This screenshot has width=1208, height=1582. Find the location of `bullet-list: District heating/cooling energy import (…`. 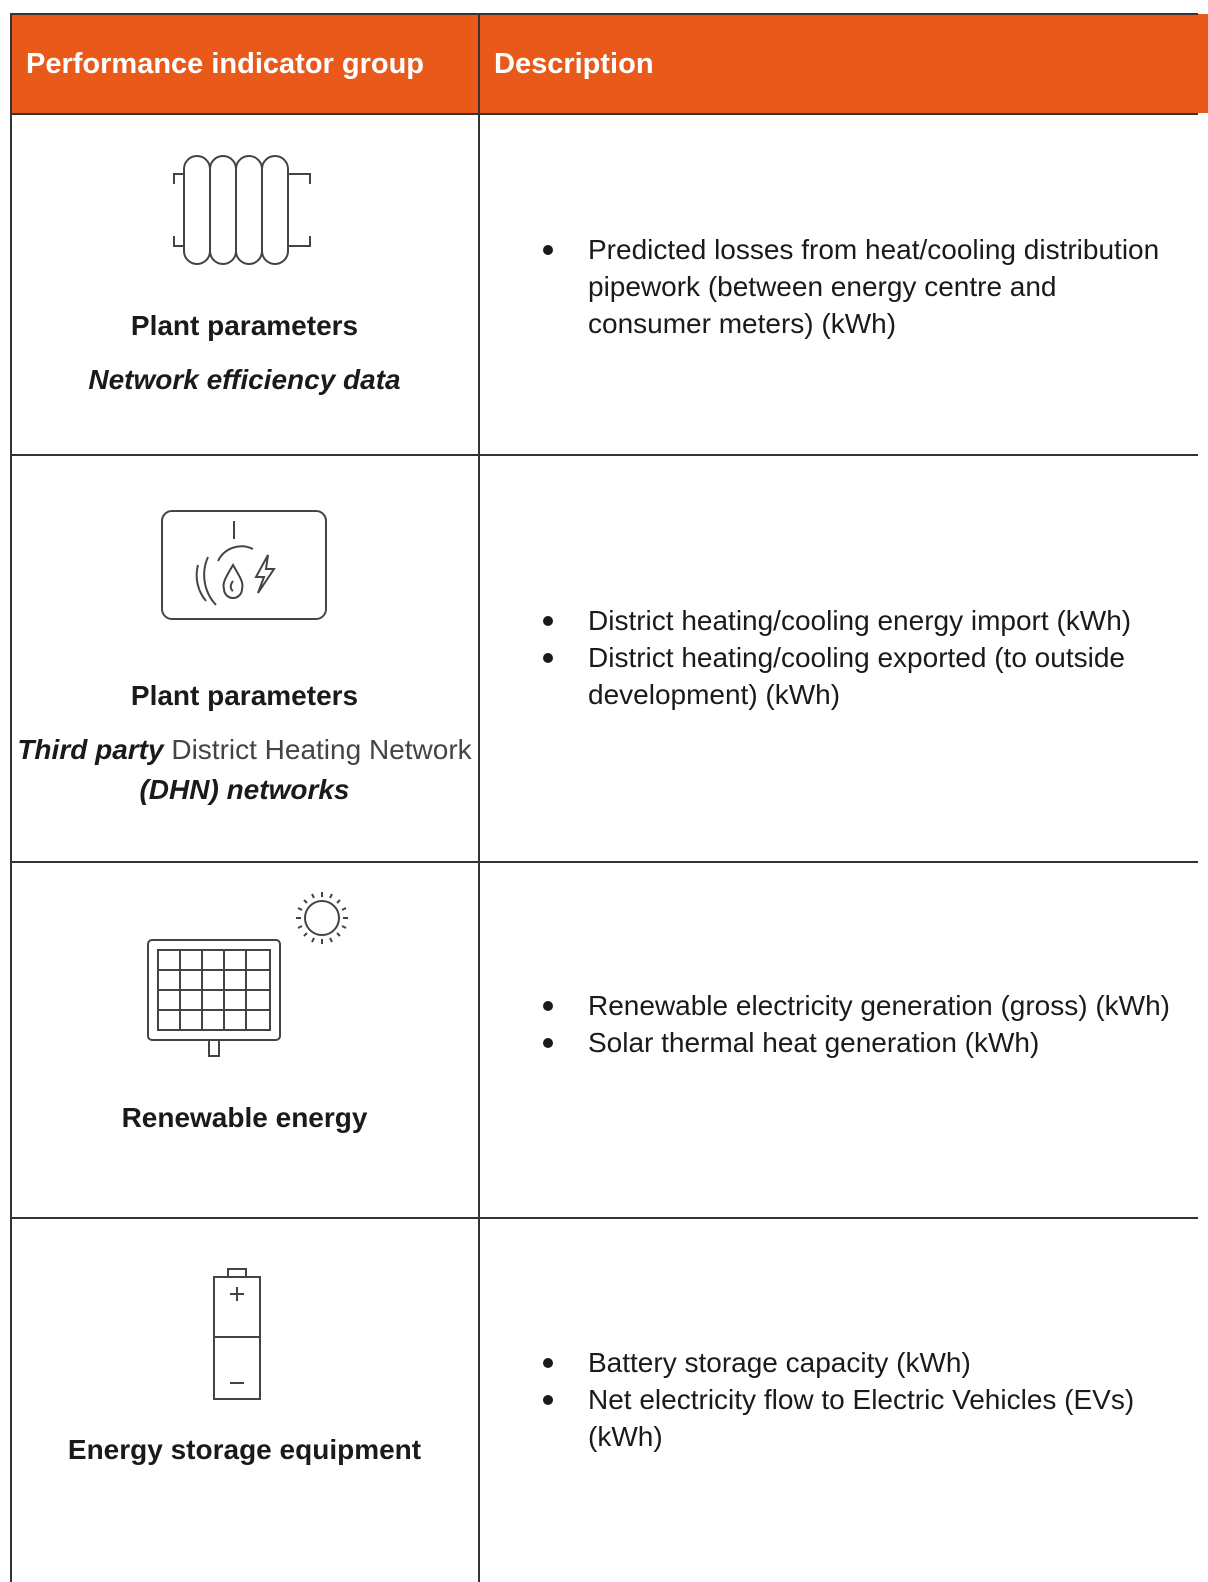

bullet-list: District heating/cooling energy import (… is located at coordinates (860, 657).